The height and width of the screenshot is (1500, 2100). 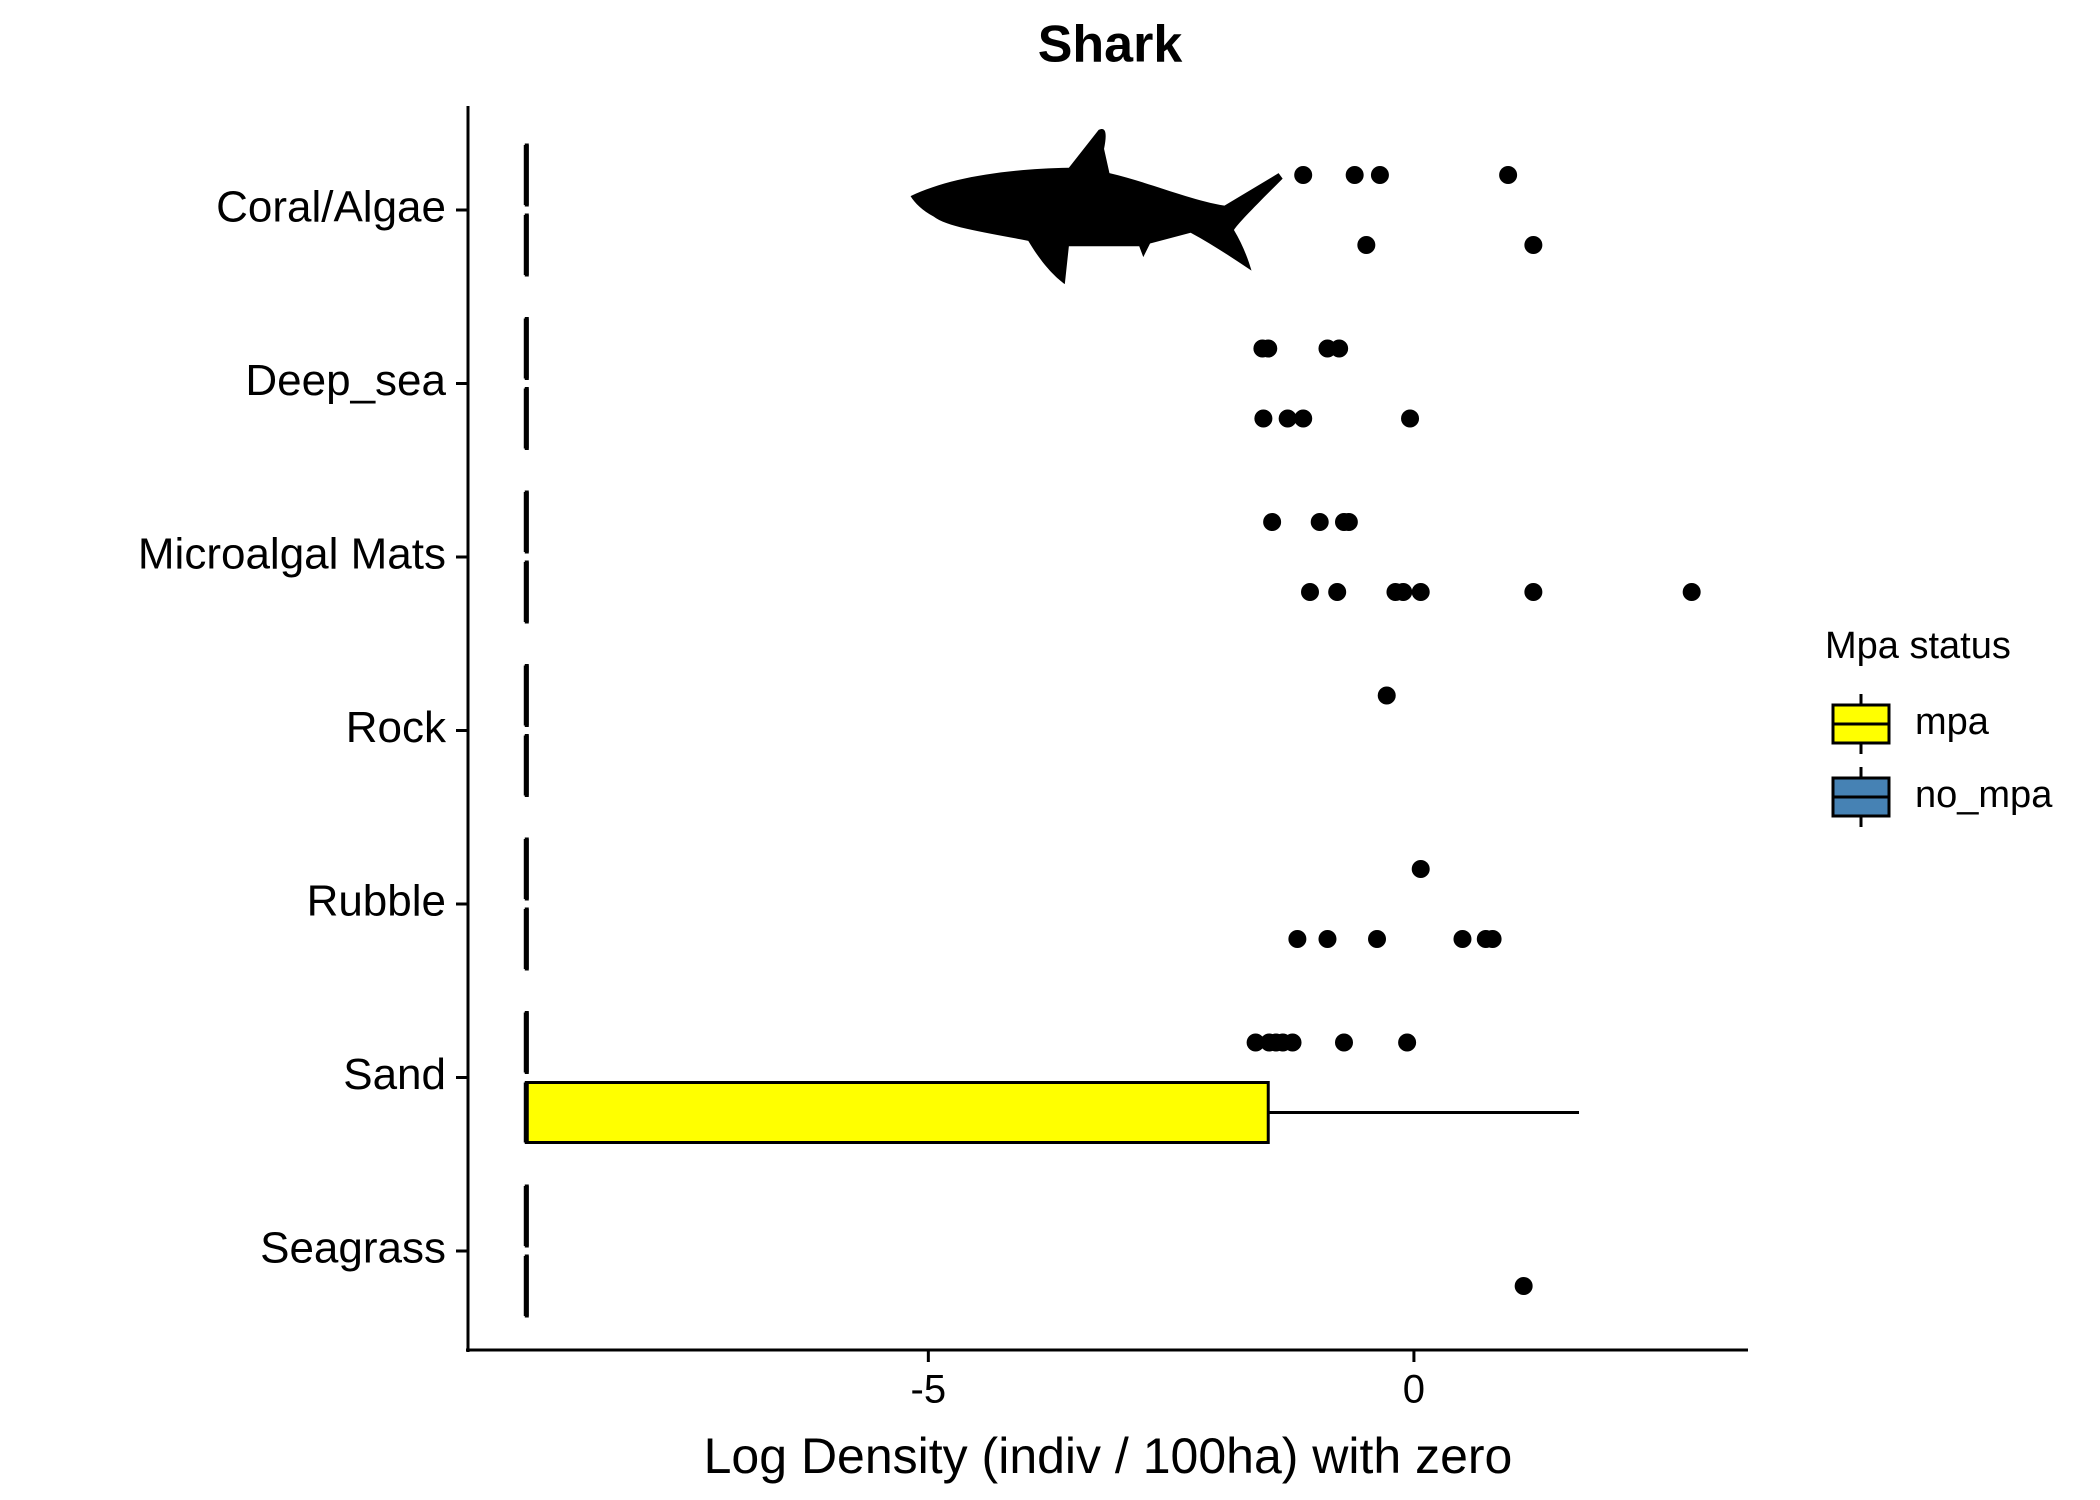 What do you see at coordinates (331, 207) in the screenshot?
I see `y-tick-label: Coral/Algae` at bounding box center [331, 207].